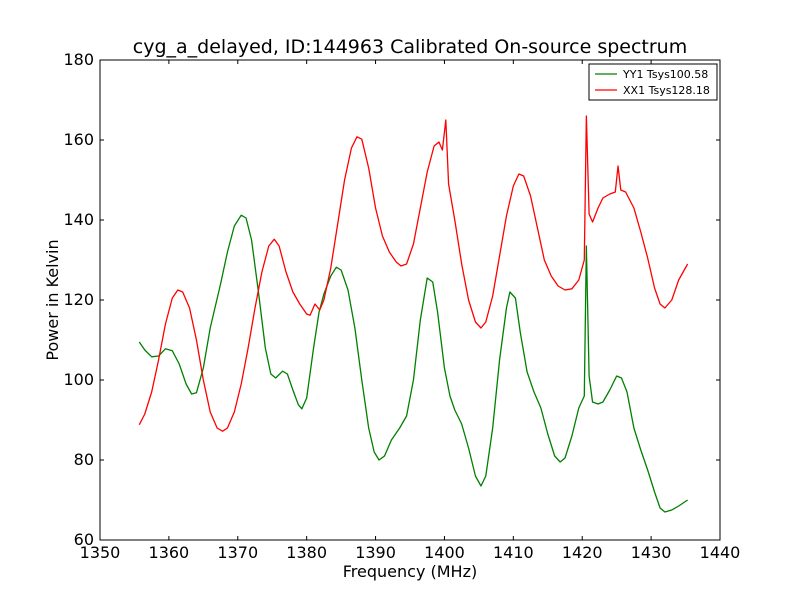 The image size is (800, 600). What do you see at coordinates (84, 459) in the screenshot?
I see `y-tick-label: 80` at bounding box center [84, 459].